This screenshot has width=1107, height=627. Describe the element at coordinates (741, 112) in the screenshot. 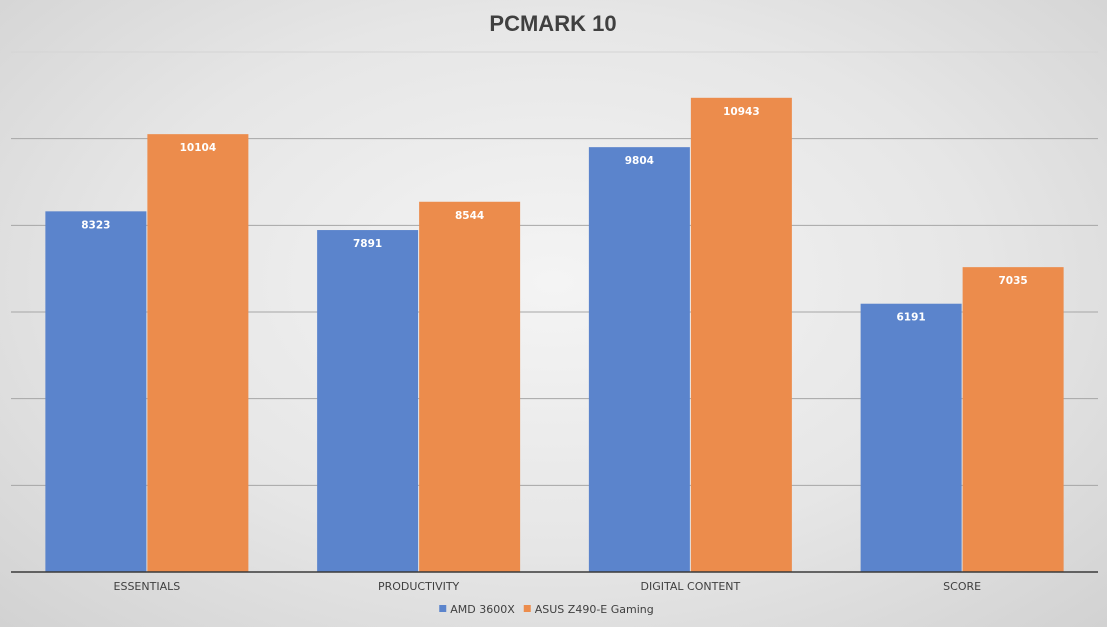

I see `data-label-asus-z490-e-gaming-digital-content: 10943` at that location.